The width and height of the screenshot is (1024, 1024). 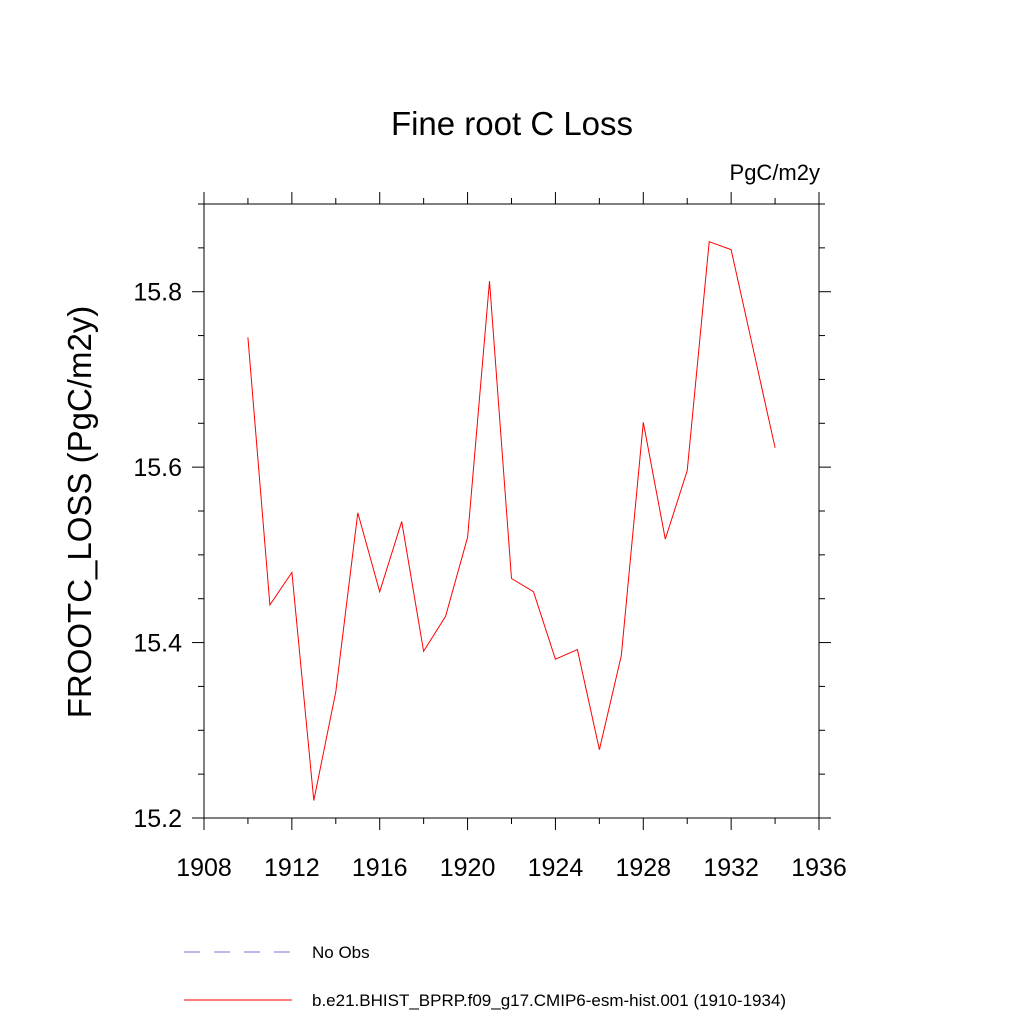 What do you see at coordinates (157, 819) in the screenshot?
I see `y-tick-label: 15.2` at bounding box center [157, 819].